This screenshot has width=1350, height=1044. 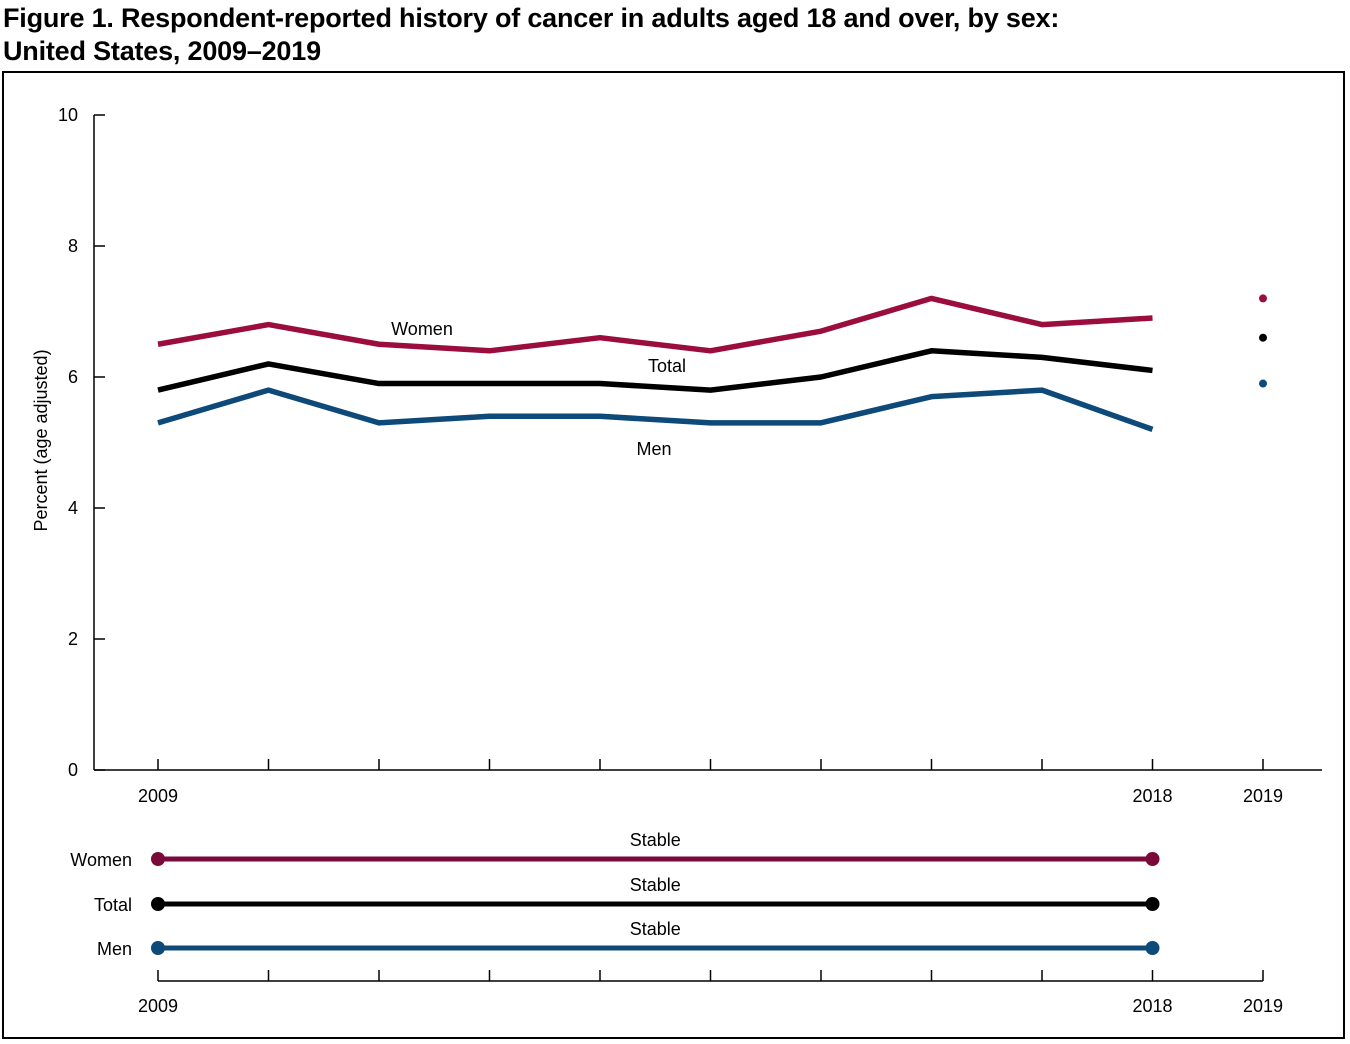 What do you see at coordinates (73, 508) in the screenshot?
I see `y-tick-label: 4` at bounding box center [73, 508].